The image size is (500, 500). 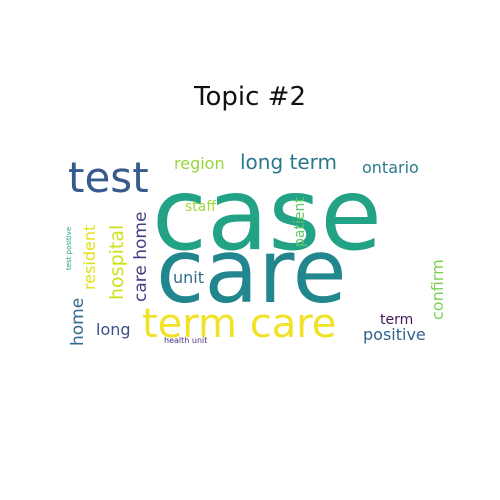 What do you see at coordinates (239, 324) in the screenshot?
I see `word-term-care: term care` at bounding box center [239, 324].